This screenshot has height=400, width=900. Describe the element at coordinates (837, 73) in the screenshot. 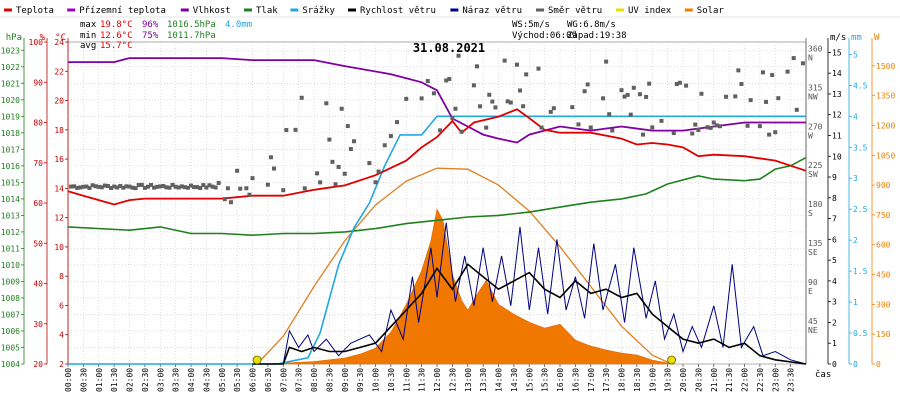

I see `axis-ms-tick-label: 14` at that location.